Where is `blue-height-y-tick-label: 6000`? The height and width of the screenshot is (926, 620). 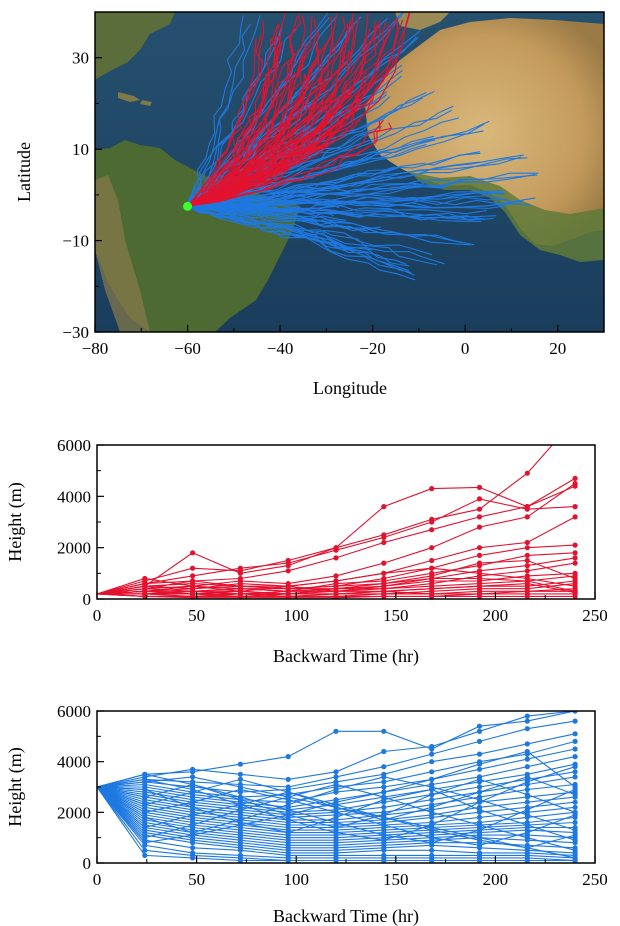
blue-height-y-tick-label: 6000 is located at coordinates (74, 711).